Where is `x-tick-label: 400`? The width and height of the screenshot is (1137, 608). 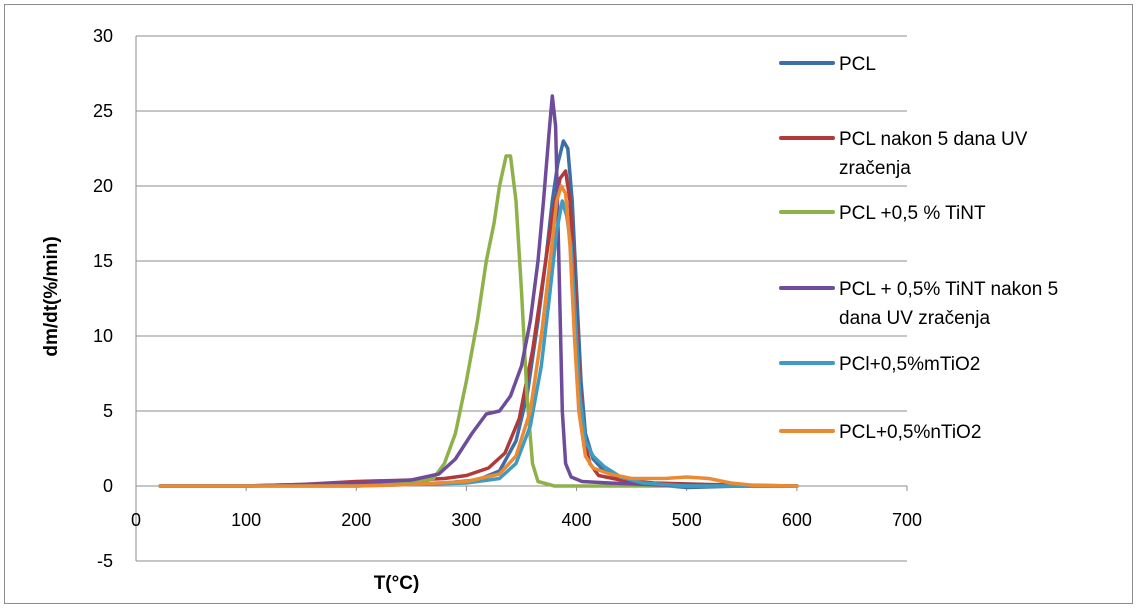
x-tick-label: 400 is located at coordinates (577, 520).